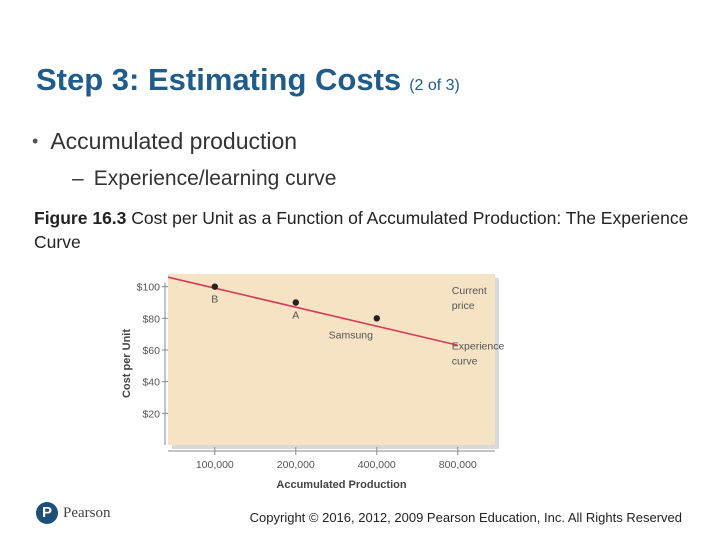 This screenshot has width=720, height=540. I want to click on y-tick-label: $20, so click(151, 414).